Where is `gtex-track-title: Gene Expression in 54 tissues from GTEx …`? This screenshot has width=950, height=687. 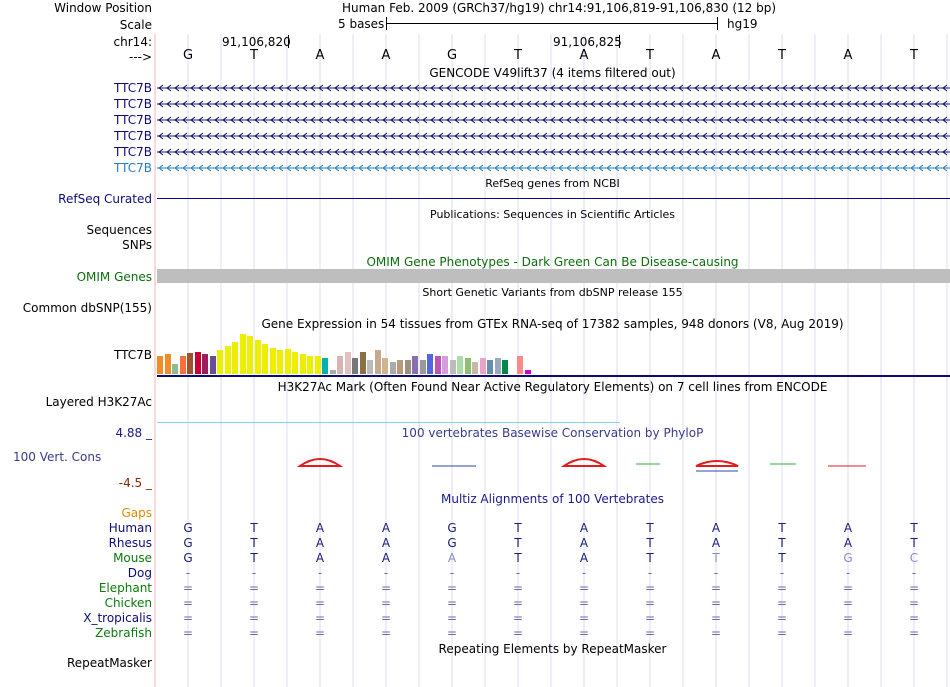 gtex-track-title: Gene Expression in 54 tissues from GTEx … is located at coordinates (552, 324).